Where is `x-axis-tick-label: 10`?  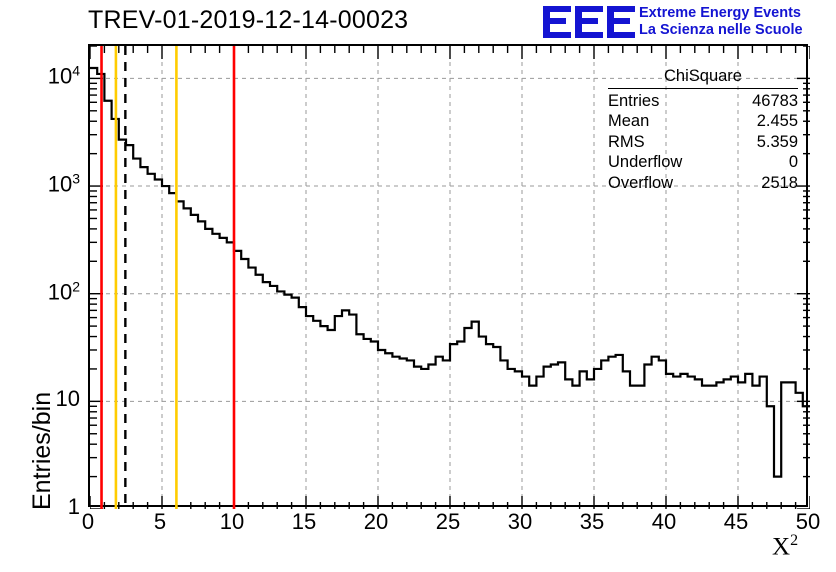
x-axis-tick-label: 10 is located at coordinates (232, 521).